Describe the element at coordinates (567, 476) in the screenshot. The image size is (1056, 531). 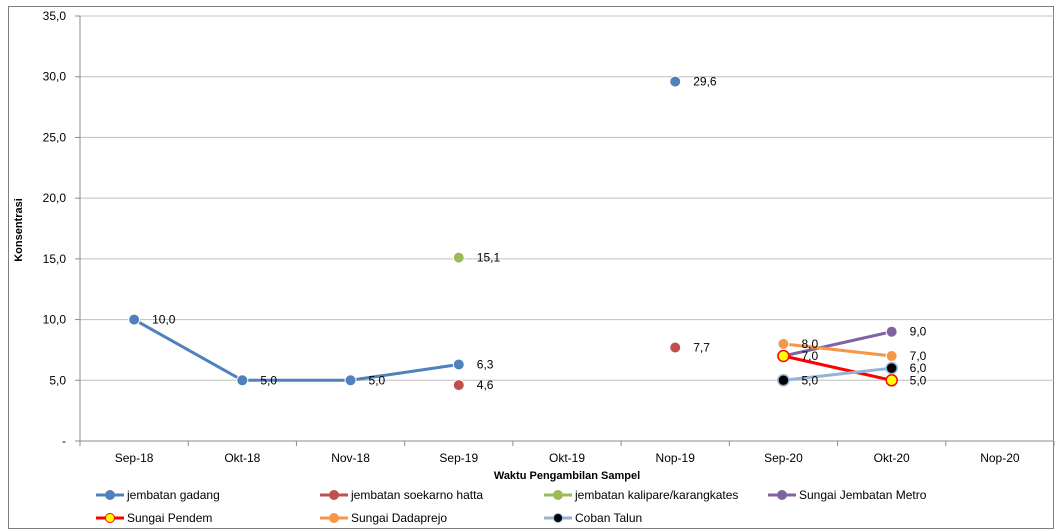
I see `x-axis-title: Waktu Pengambilan Sampel` at that location.